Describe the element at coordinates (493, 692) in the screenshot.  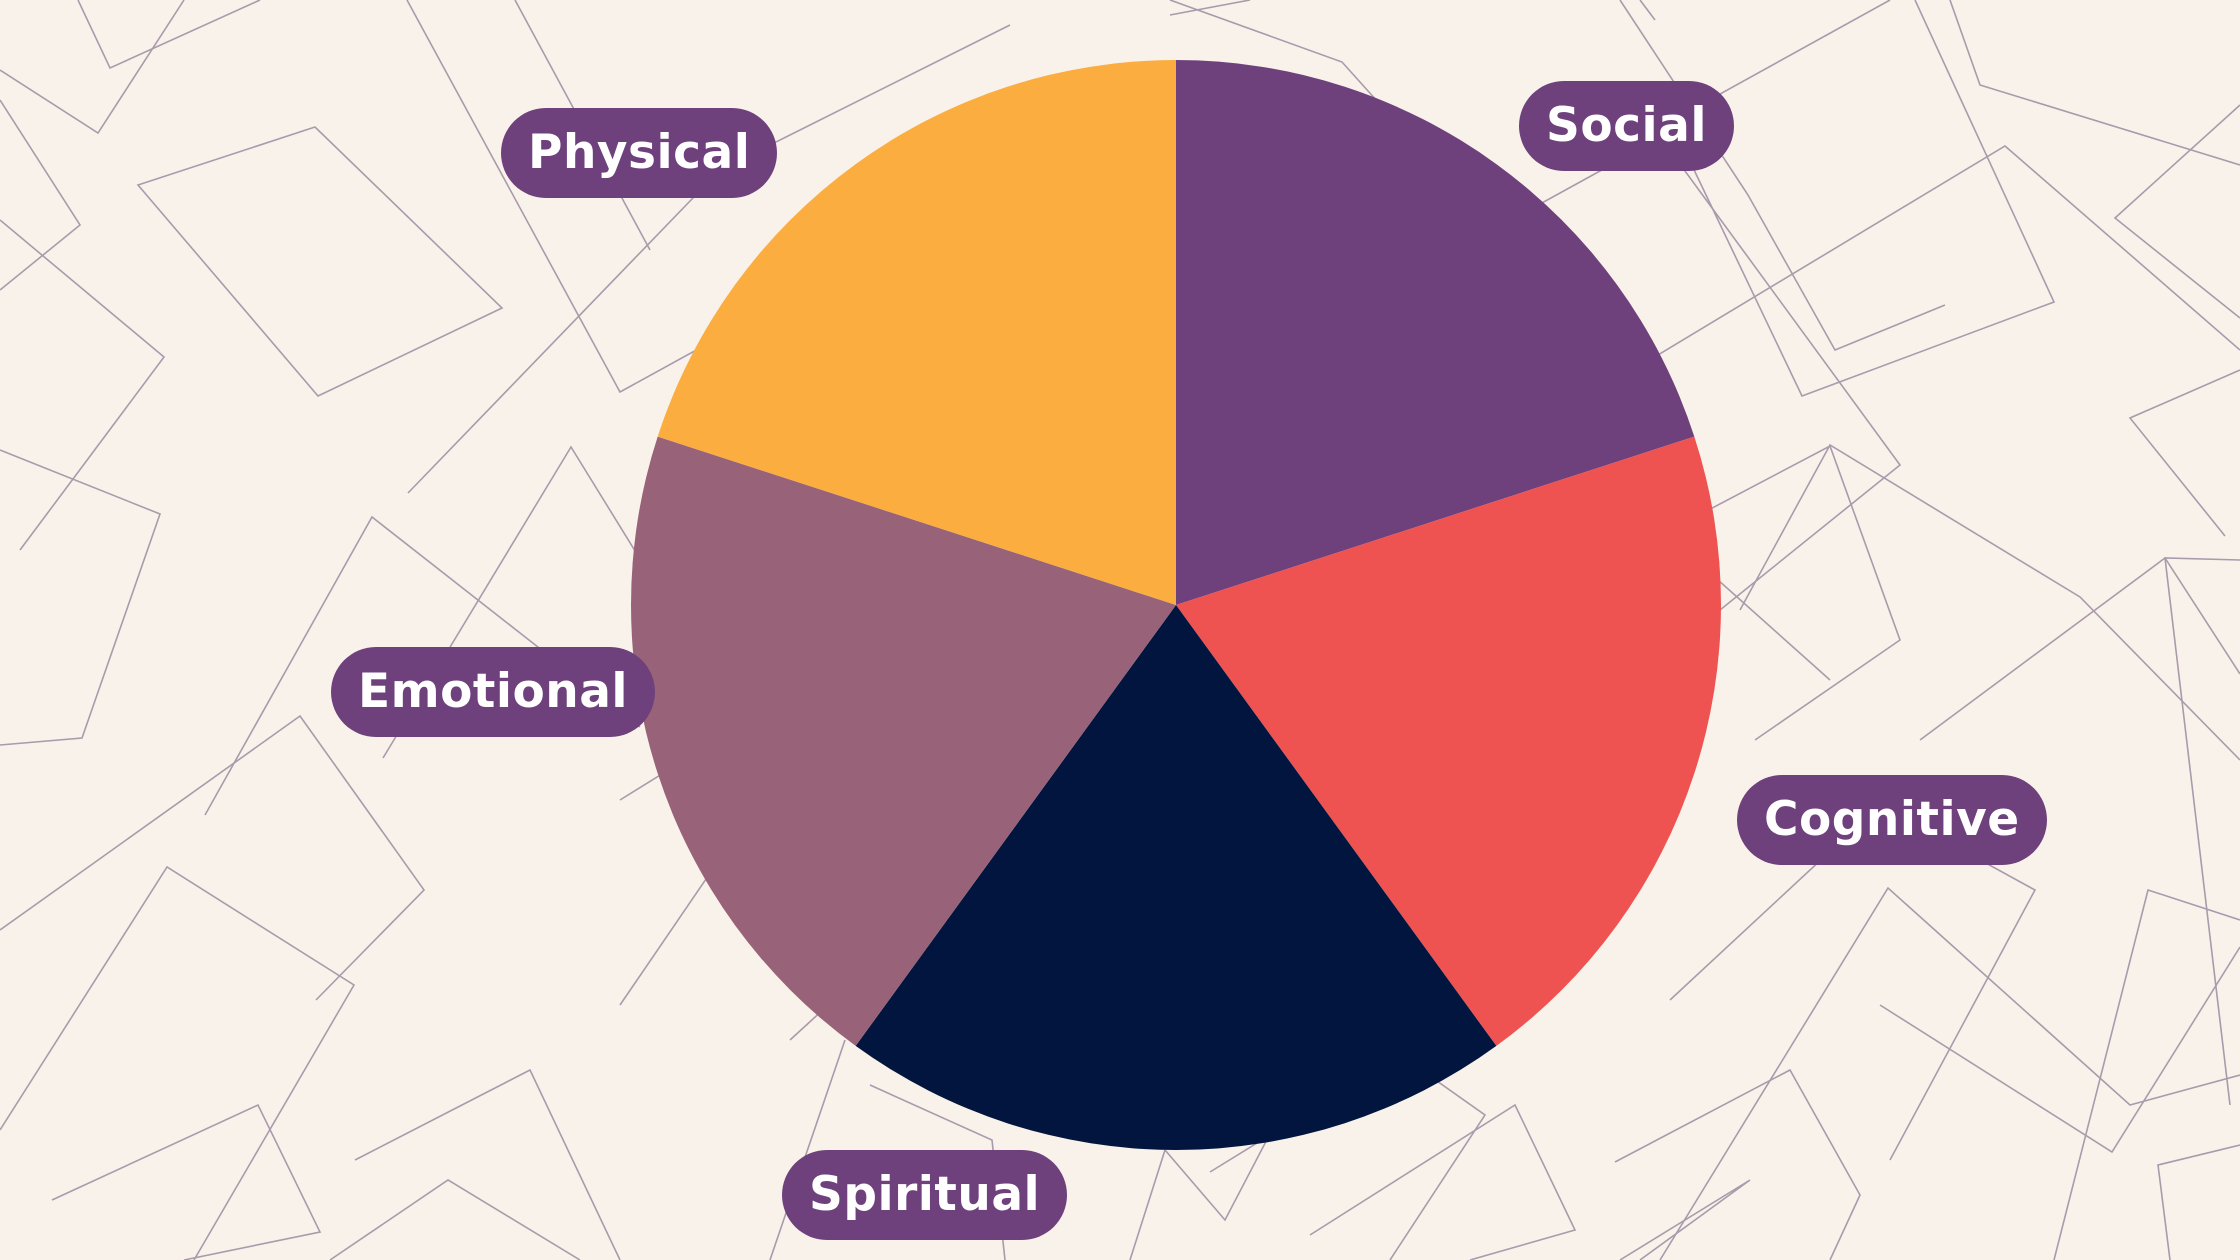
I see `slice-label-emotional: Emotional` at that location.